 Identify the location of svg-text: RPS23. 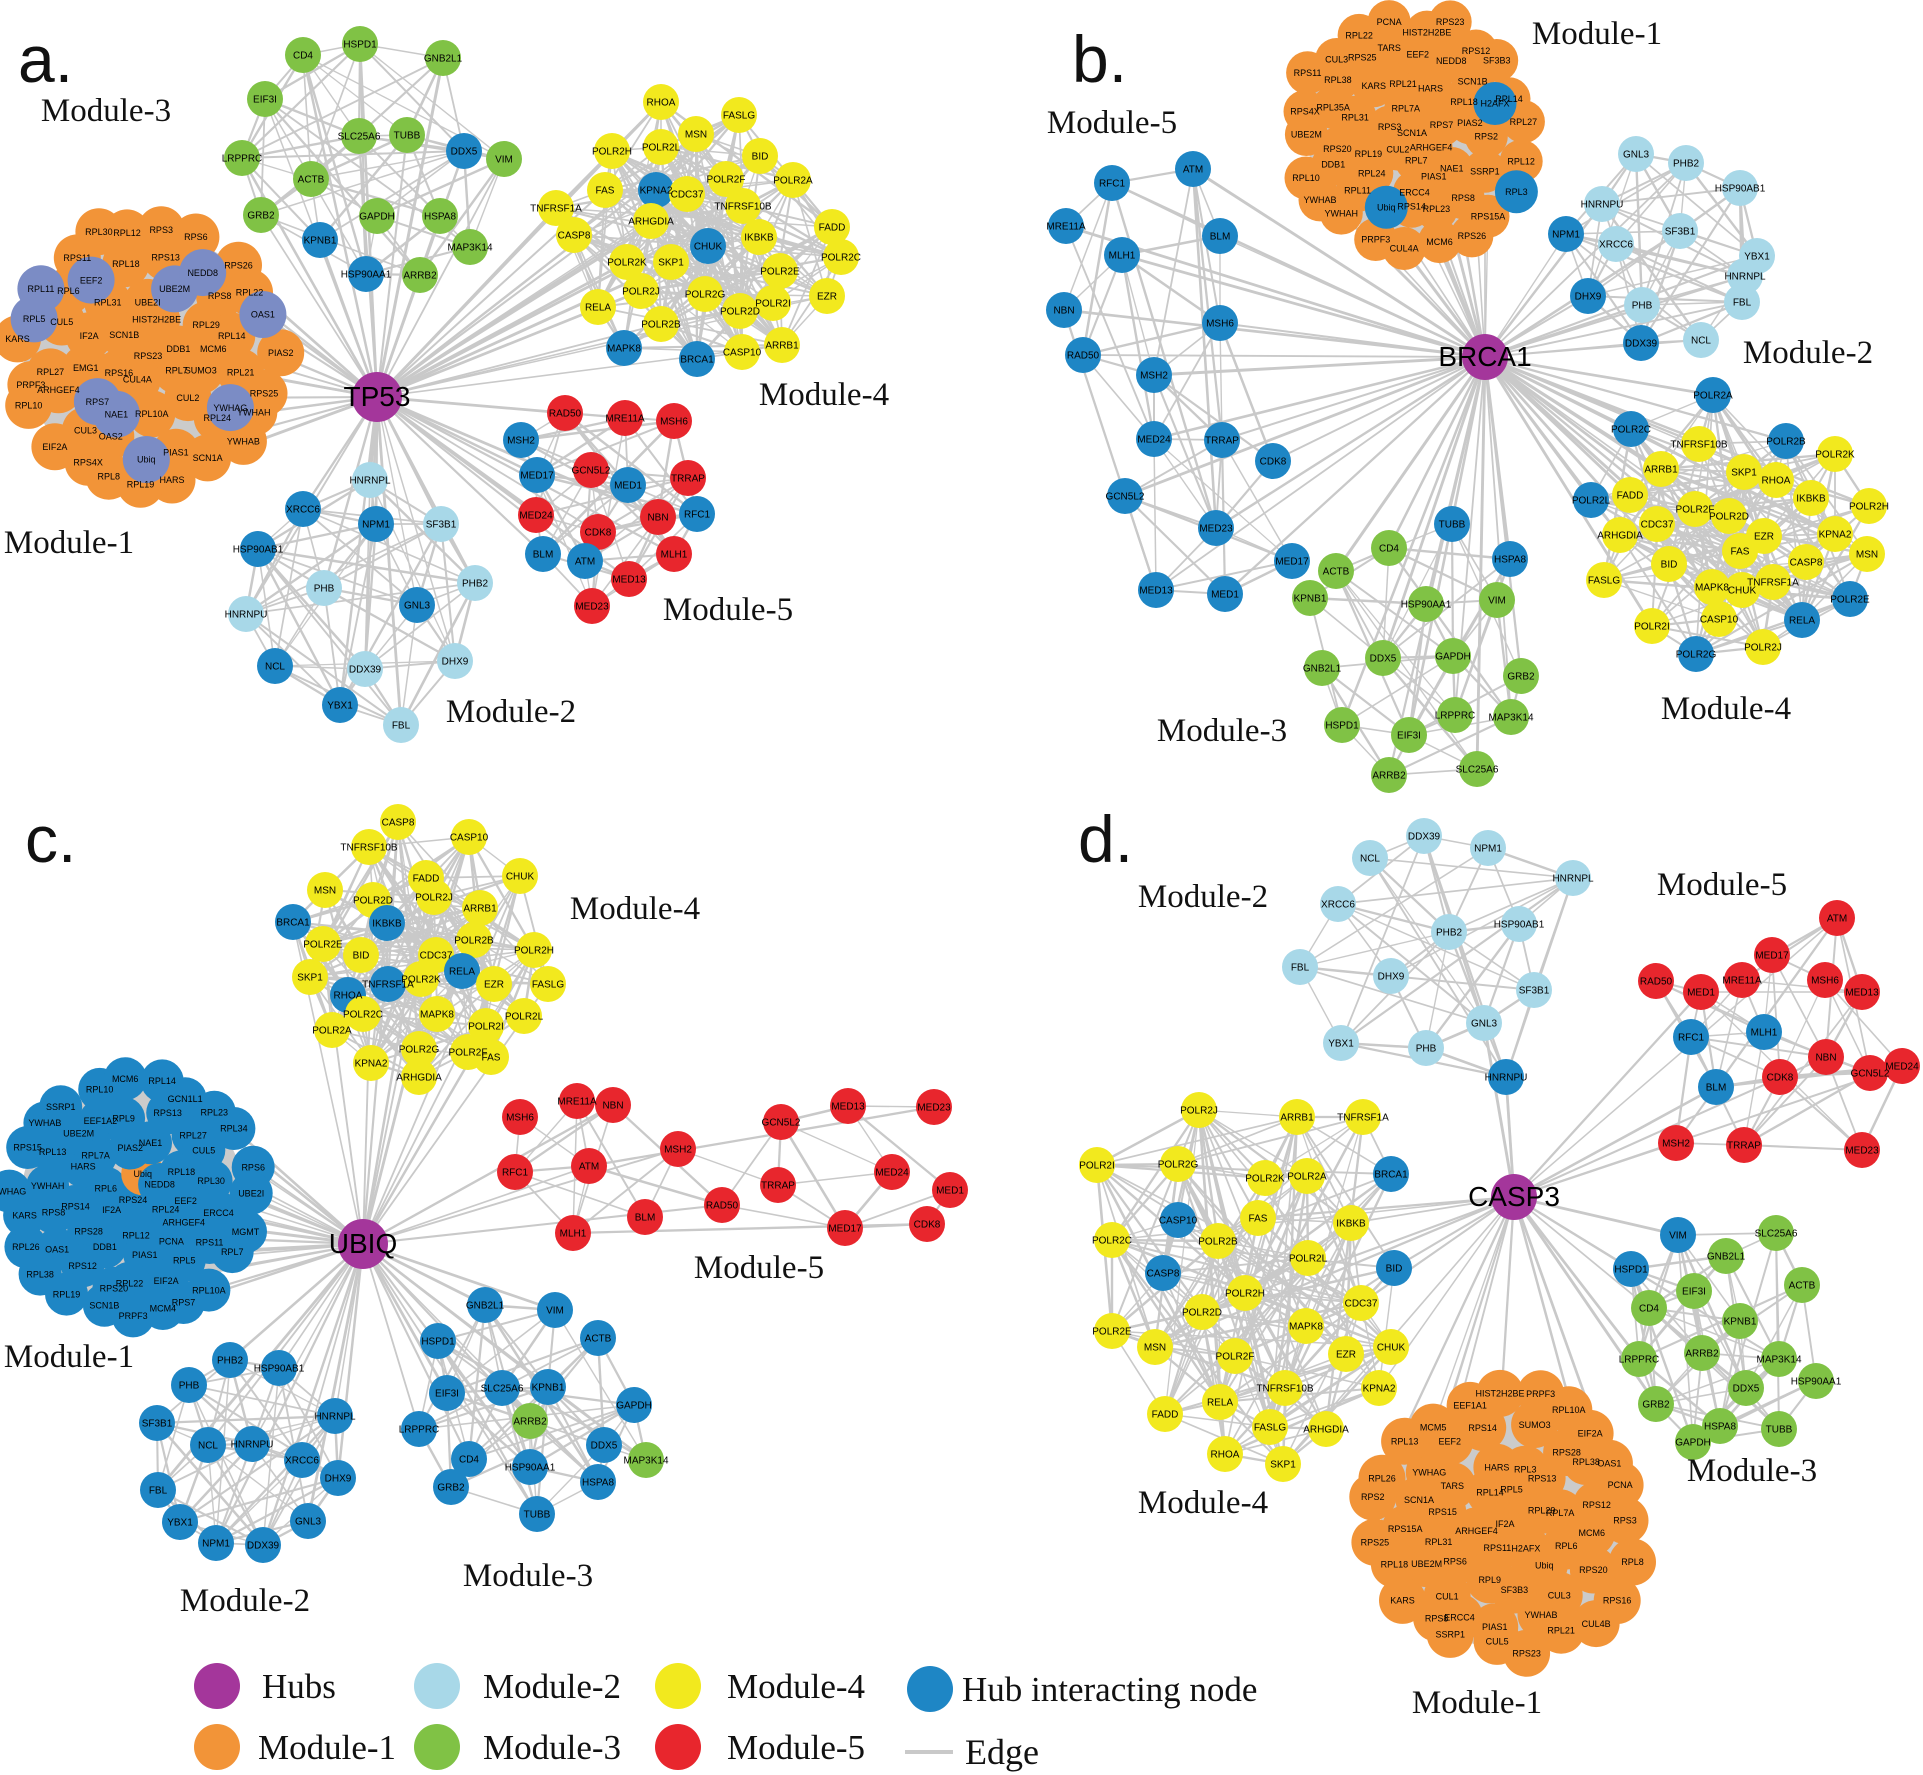
(148, 356).